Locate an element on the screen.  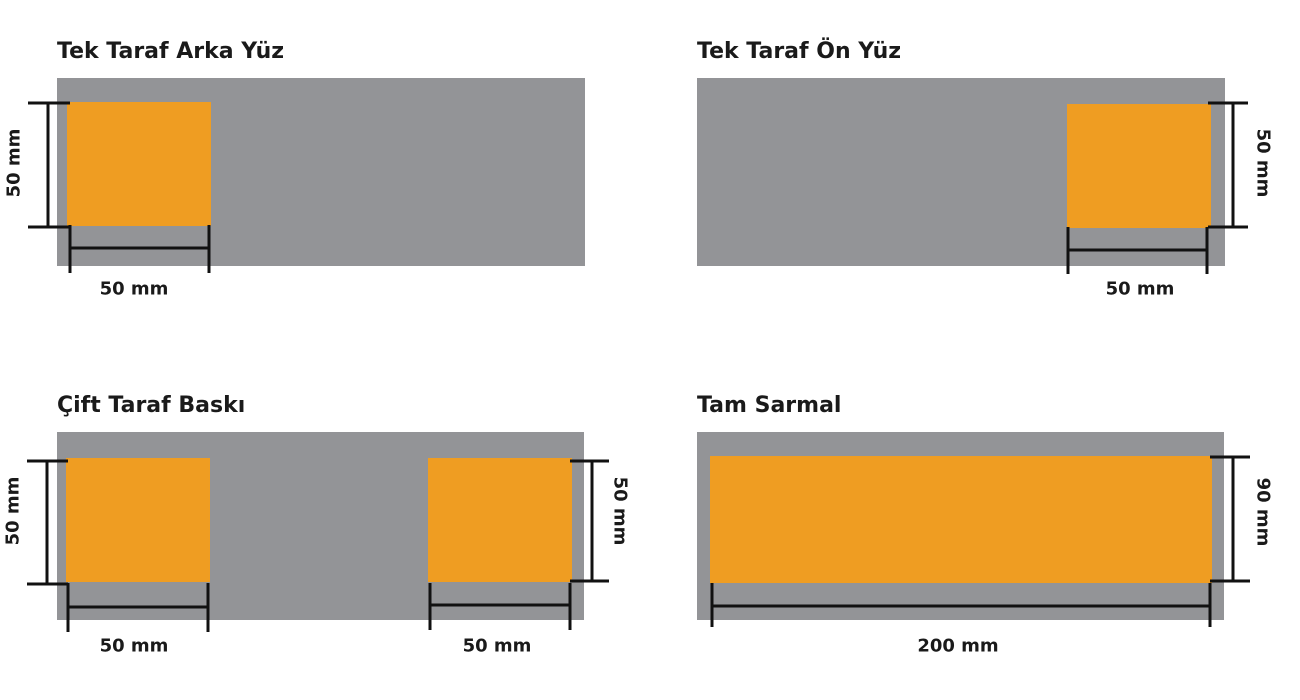
print-area-left is located at coordinates (138, 520).